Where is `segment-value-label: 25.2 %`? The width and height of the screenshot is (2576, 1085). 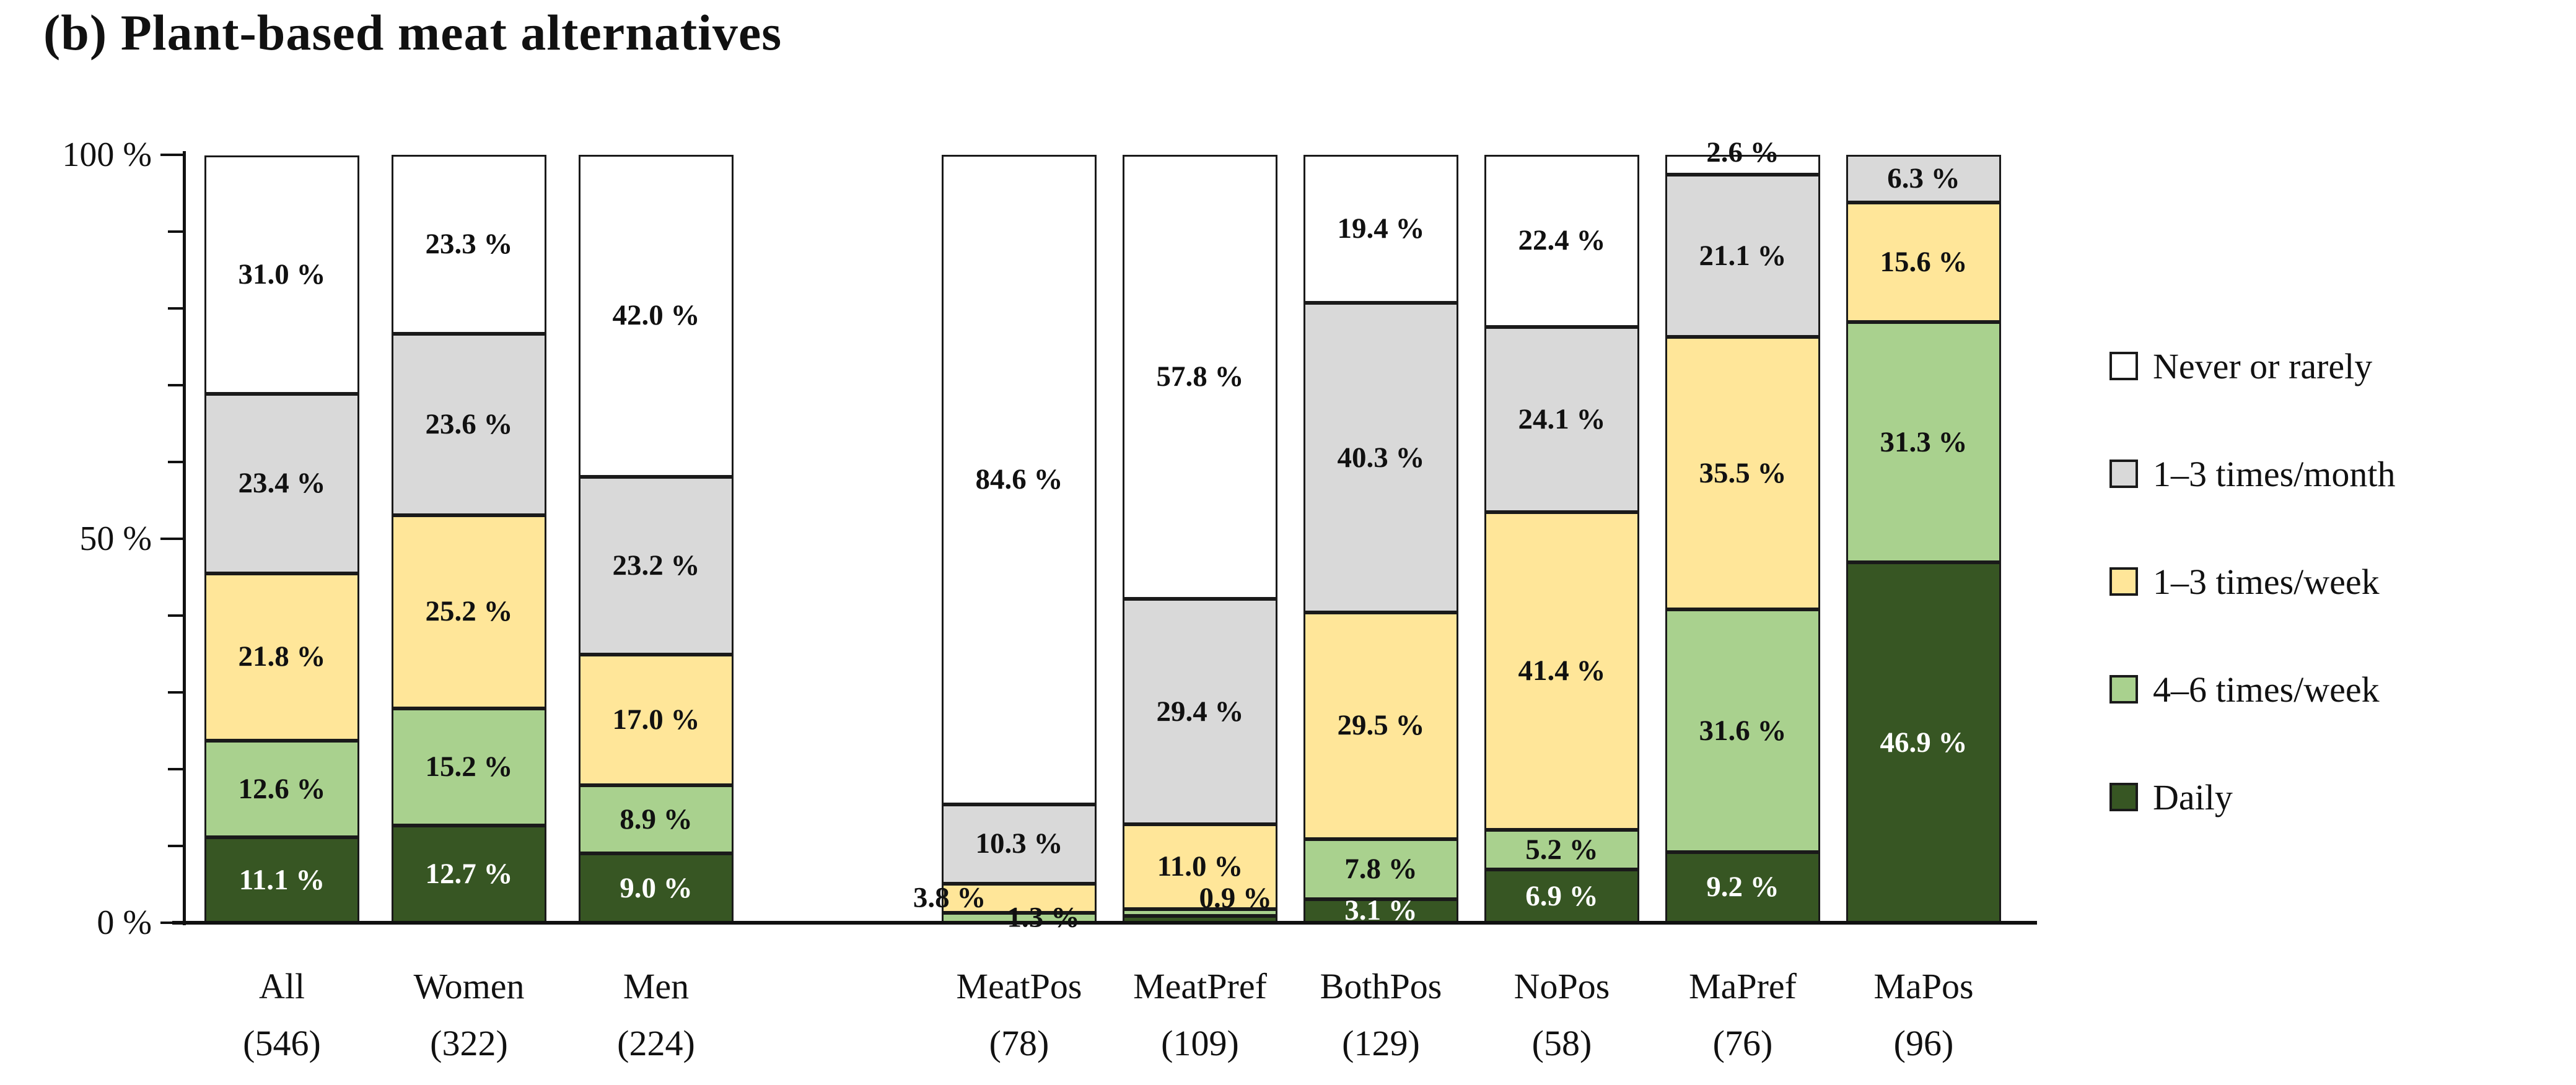
segment-value-label: 25.2 % is located at coordinates (469, 611).